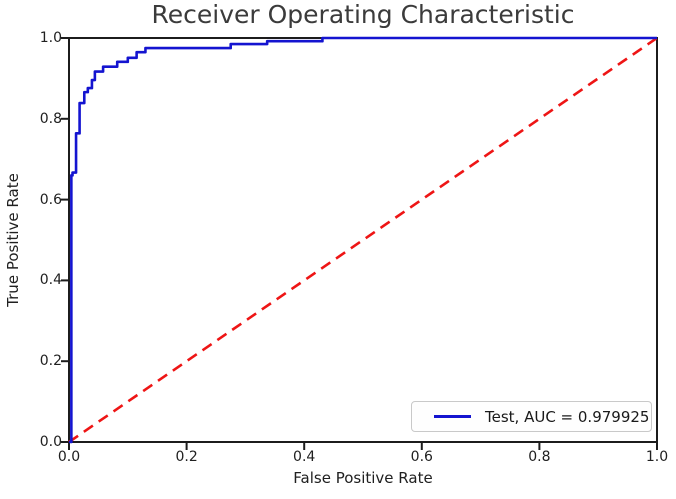  I want to click on legend-box: Test, AUC = 0.979925, so click(531, 416).